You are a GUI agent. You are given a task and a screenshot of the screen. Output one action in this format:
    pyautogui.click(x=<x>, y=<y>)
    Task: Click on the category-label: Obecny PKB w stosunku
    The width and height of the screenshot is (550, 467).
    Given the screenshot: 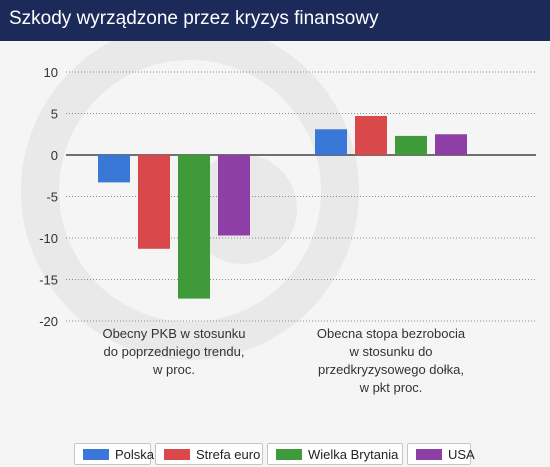 What is the action you would take?
    pyautogui.click(x=173, y=333)
    